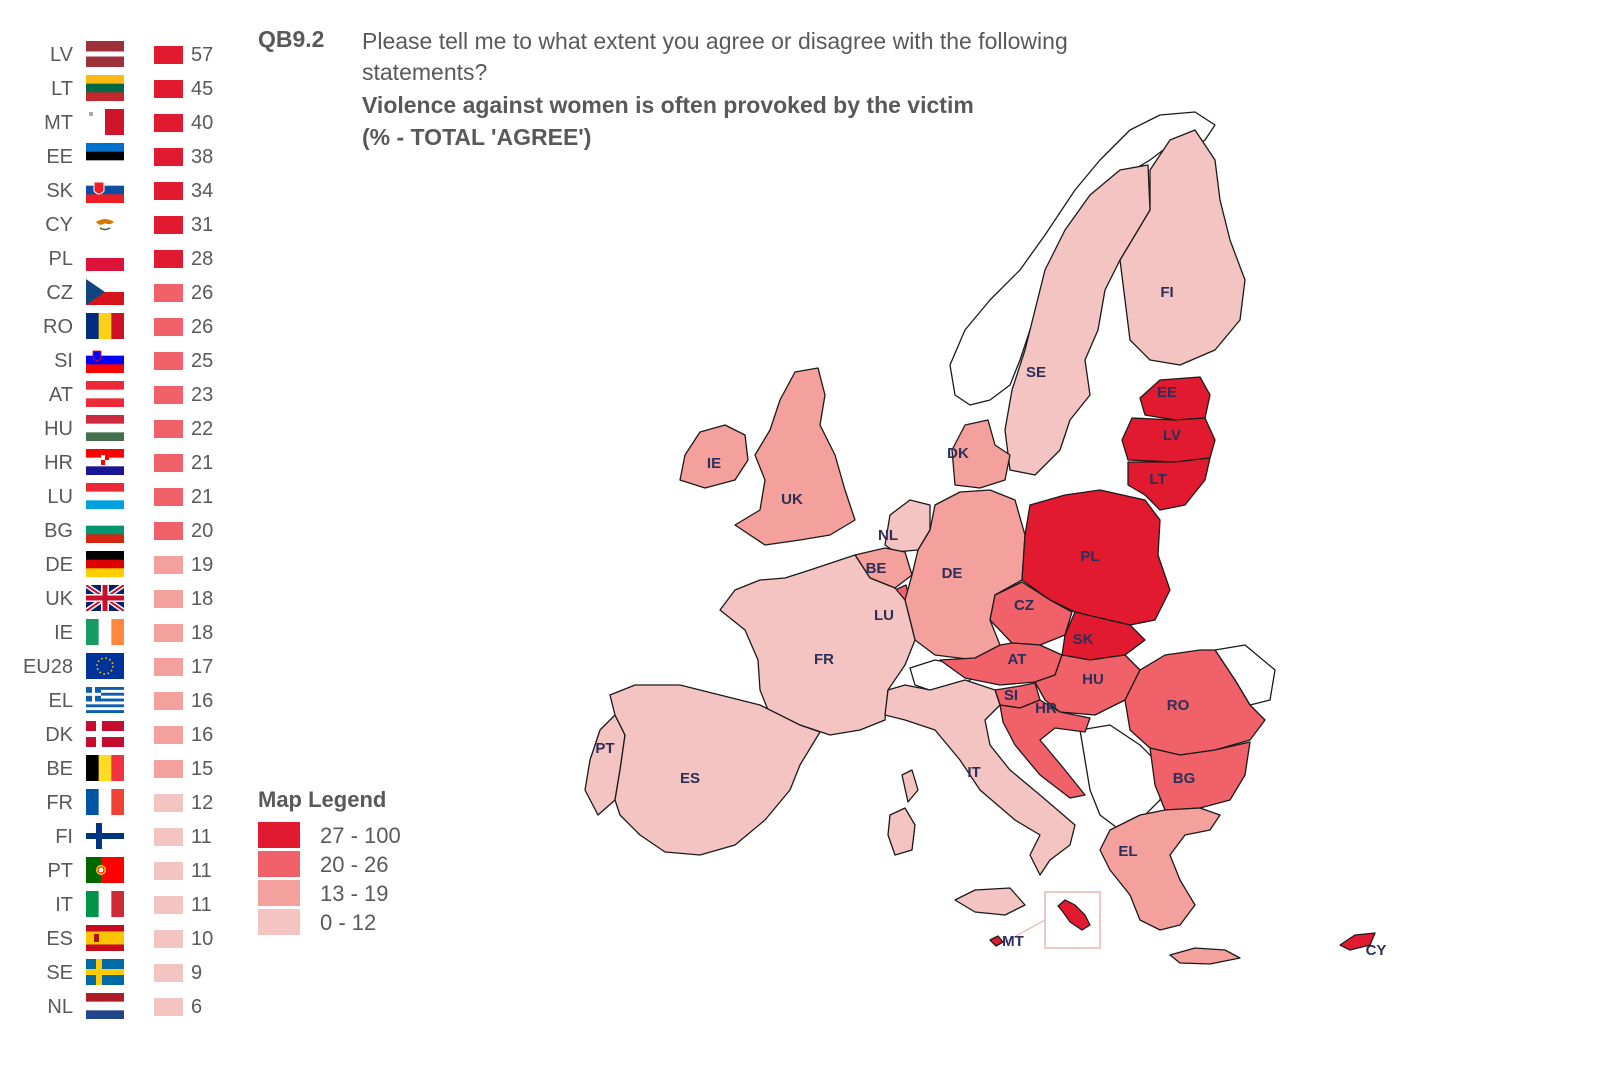 The height and width of the screenshot is (1080, 1600). I want to click on es-flag-icon, so click(105, 938).